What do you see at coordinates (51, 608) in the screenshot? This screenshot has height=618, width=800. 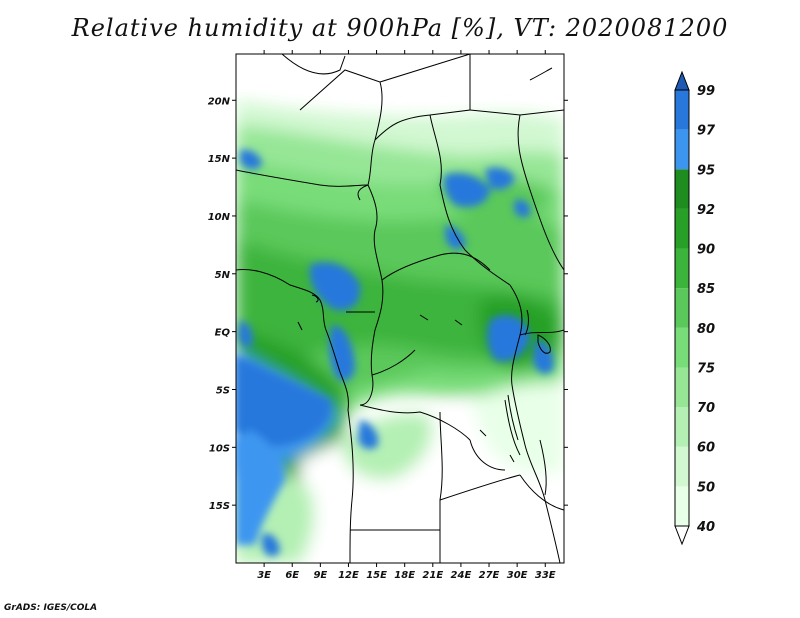 I see `footer-credit: GrADS: IGES/COLA` at bounding box center [51, 608].